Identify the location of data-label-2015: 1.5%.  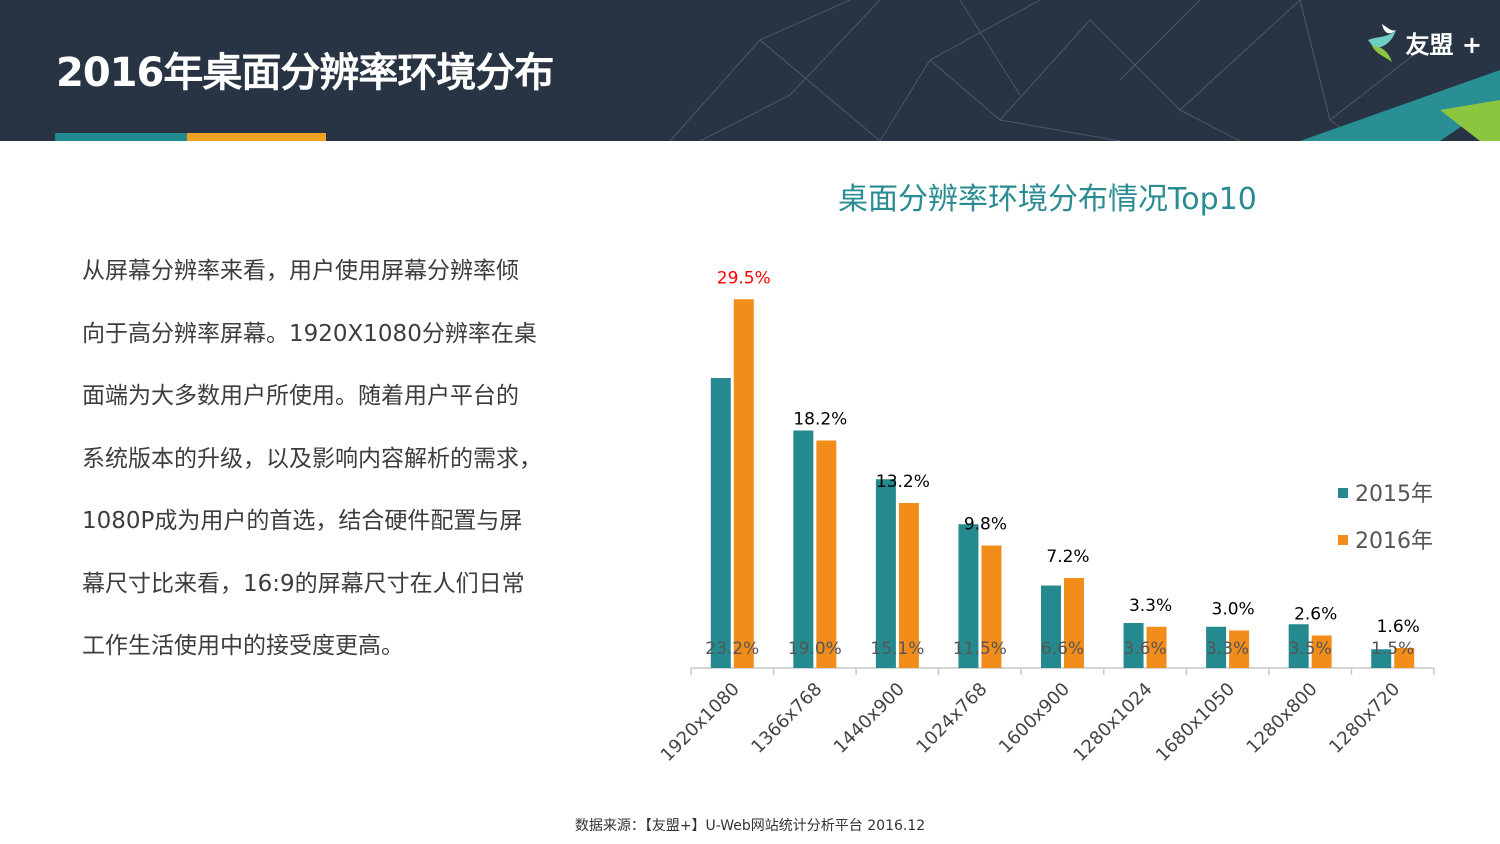
(1392, 649).